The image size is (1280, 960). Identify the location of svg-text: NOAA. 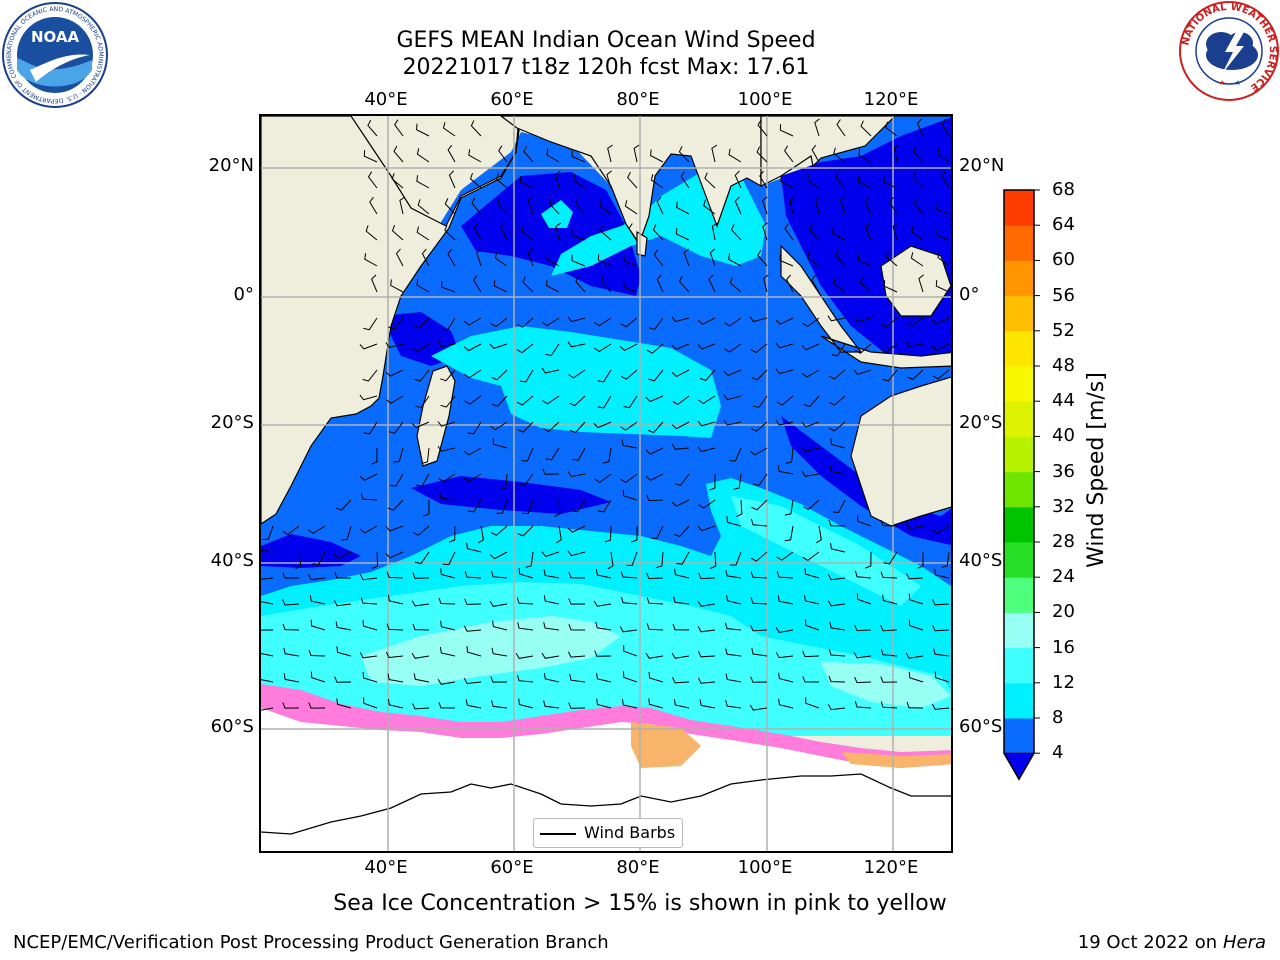
(55, 37).